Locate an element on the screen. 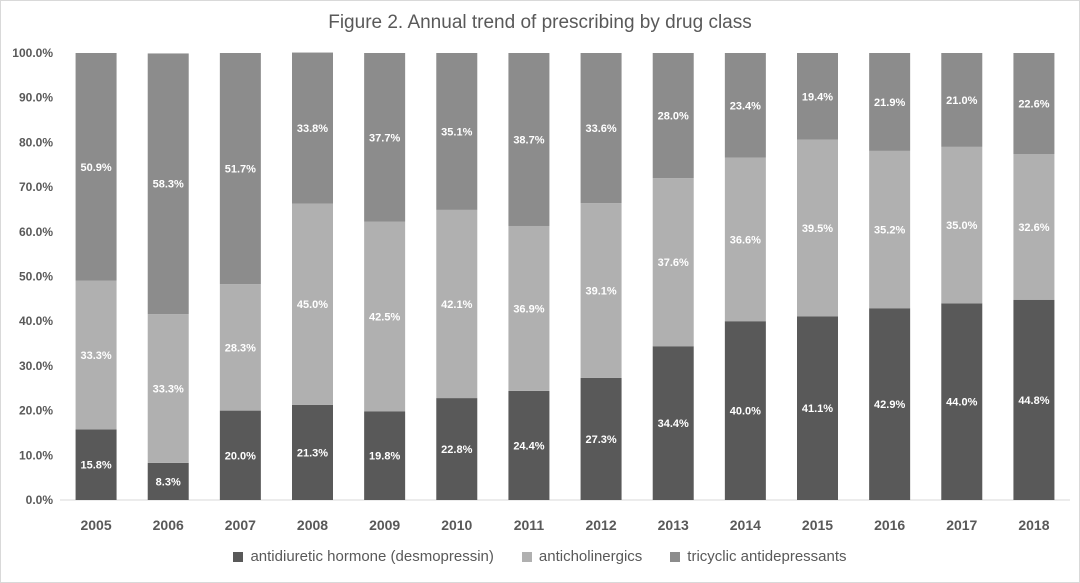 This screenshot has width=1080, height=583. data-label: 50.9% is located at coordinates (95, 168).